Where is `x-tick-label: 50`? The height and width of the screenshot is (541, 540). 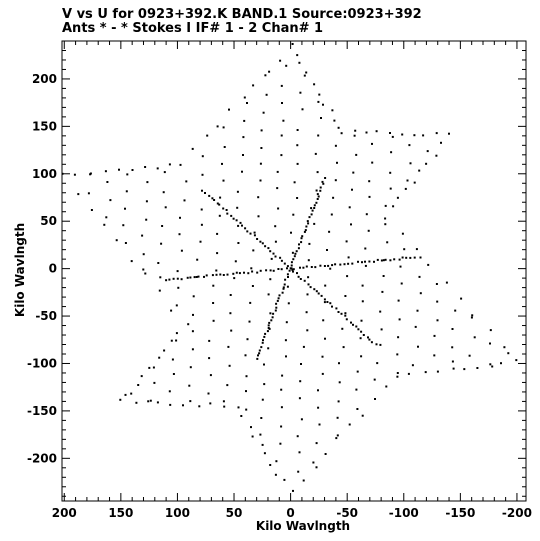
x-tick-label: 50 is located at coordinates (234, 513).